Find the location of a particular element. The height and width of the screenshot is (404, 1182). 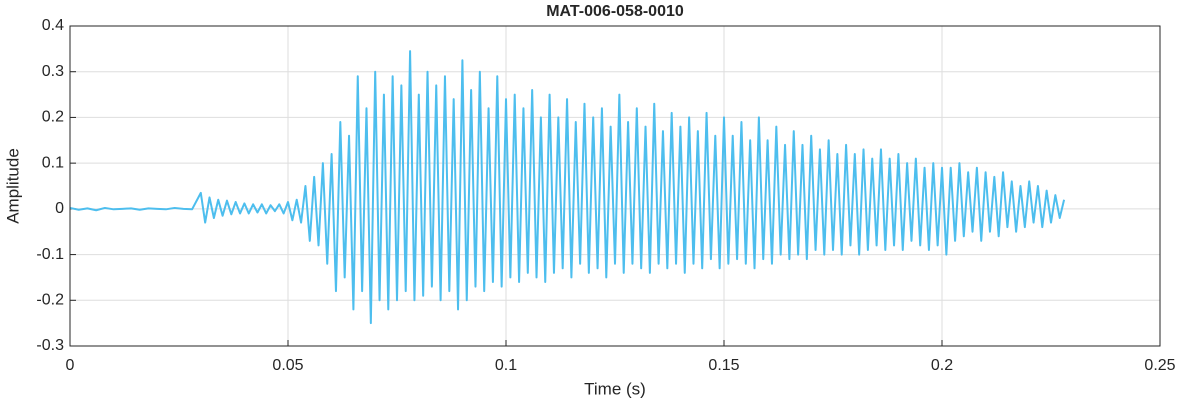

y-axis-label: Amplitude is located at coordinates (12, 186).